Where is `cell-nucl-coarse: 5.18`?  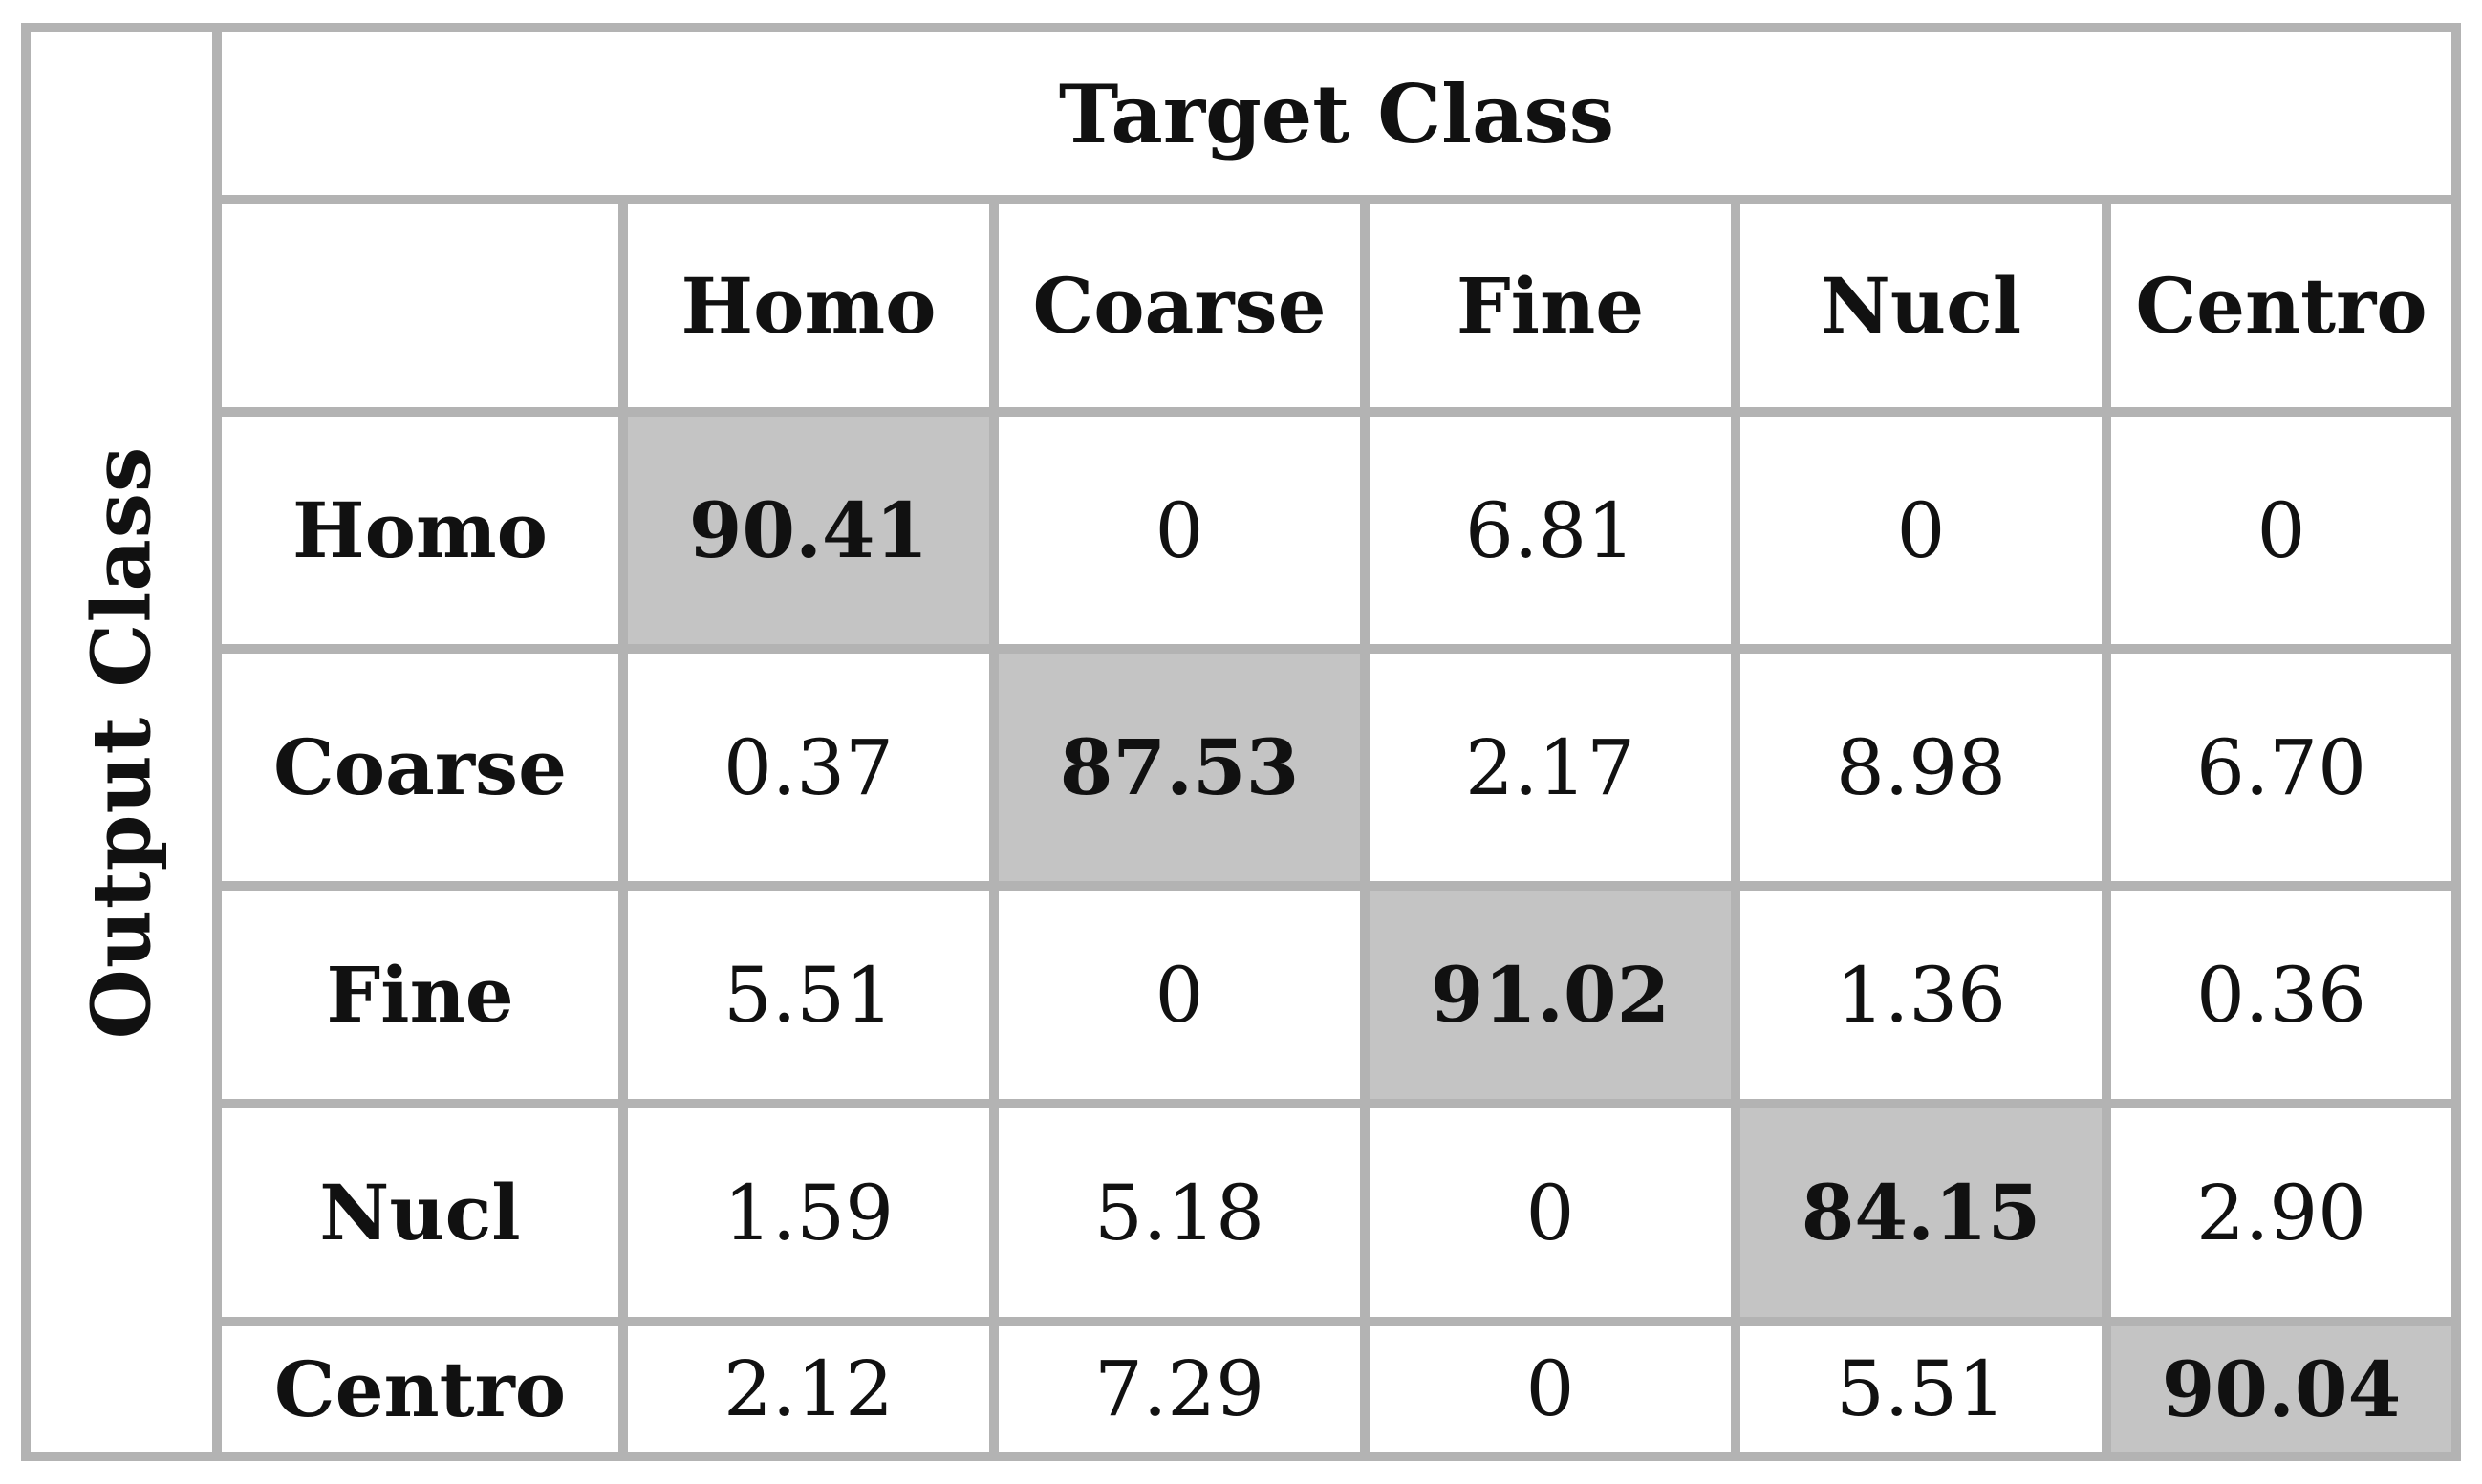 cell-nucl-coarse: 5.18 is located at coordinates (1179, 1212).